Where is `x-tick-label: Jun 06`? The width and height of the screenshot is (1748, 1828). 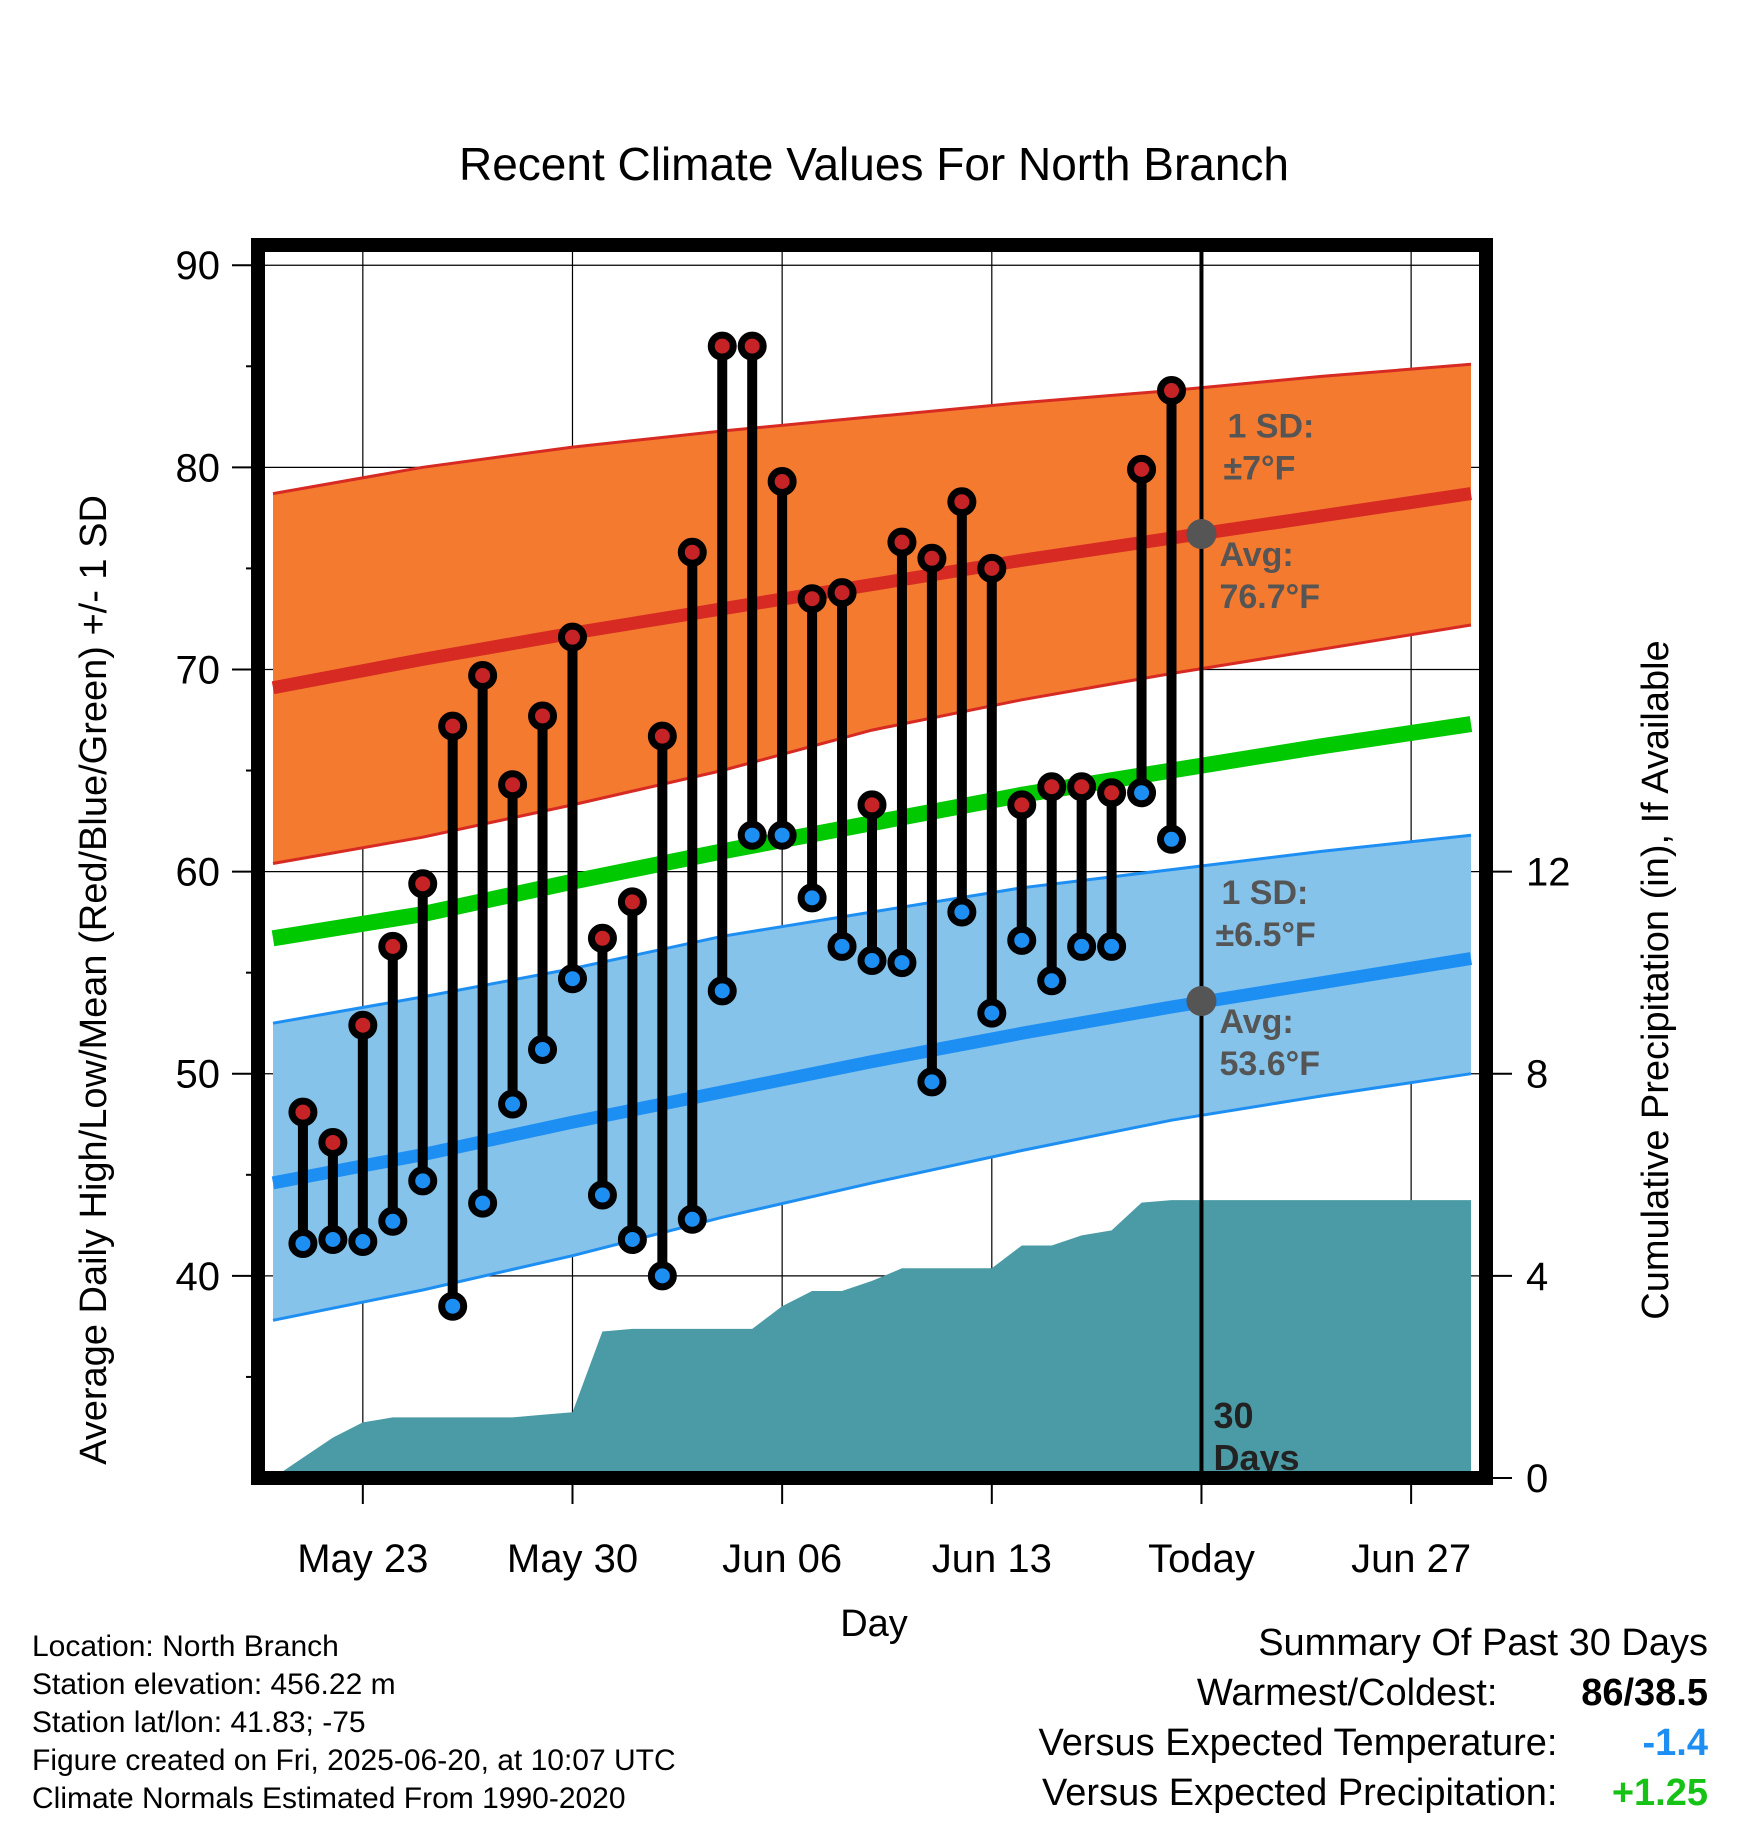
x-tick-label: Jun 06 is located at coordinates (782, 1559).